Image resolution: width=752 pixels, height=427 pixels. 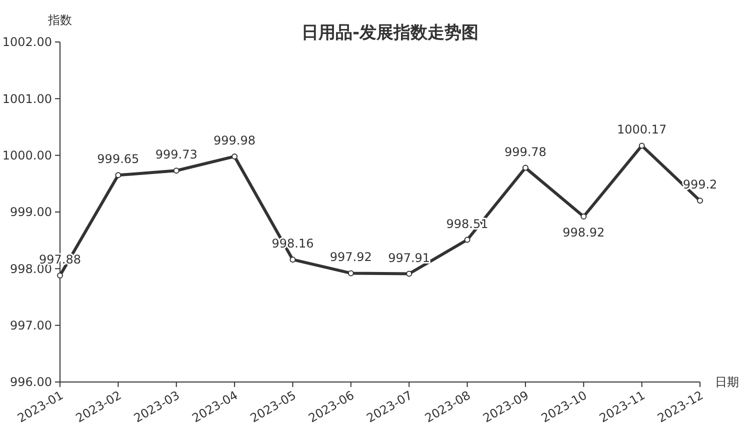 I want to click on data-label: 997.91, so click(x=409, y=257).